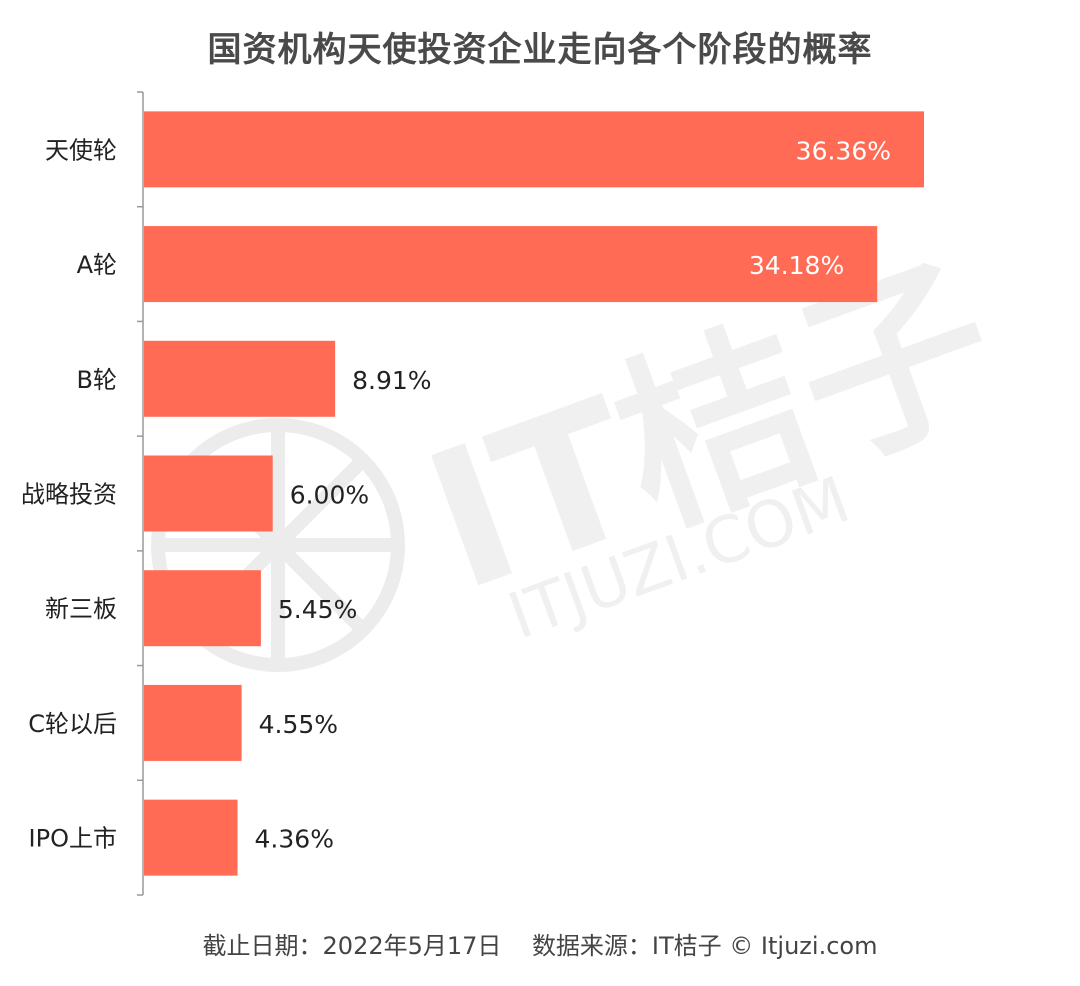 This screenshot has width=1080, height=986. Describe the element at coordinates (704, 946) in the screenshot. I see `footer-source: 数据来源：IT桔子 © Itjuzi.com` at that location.